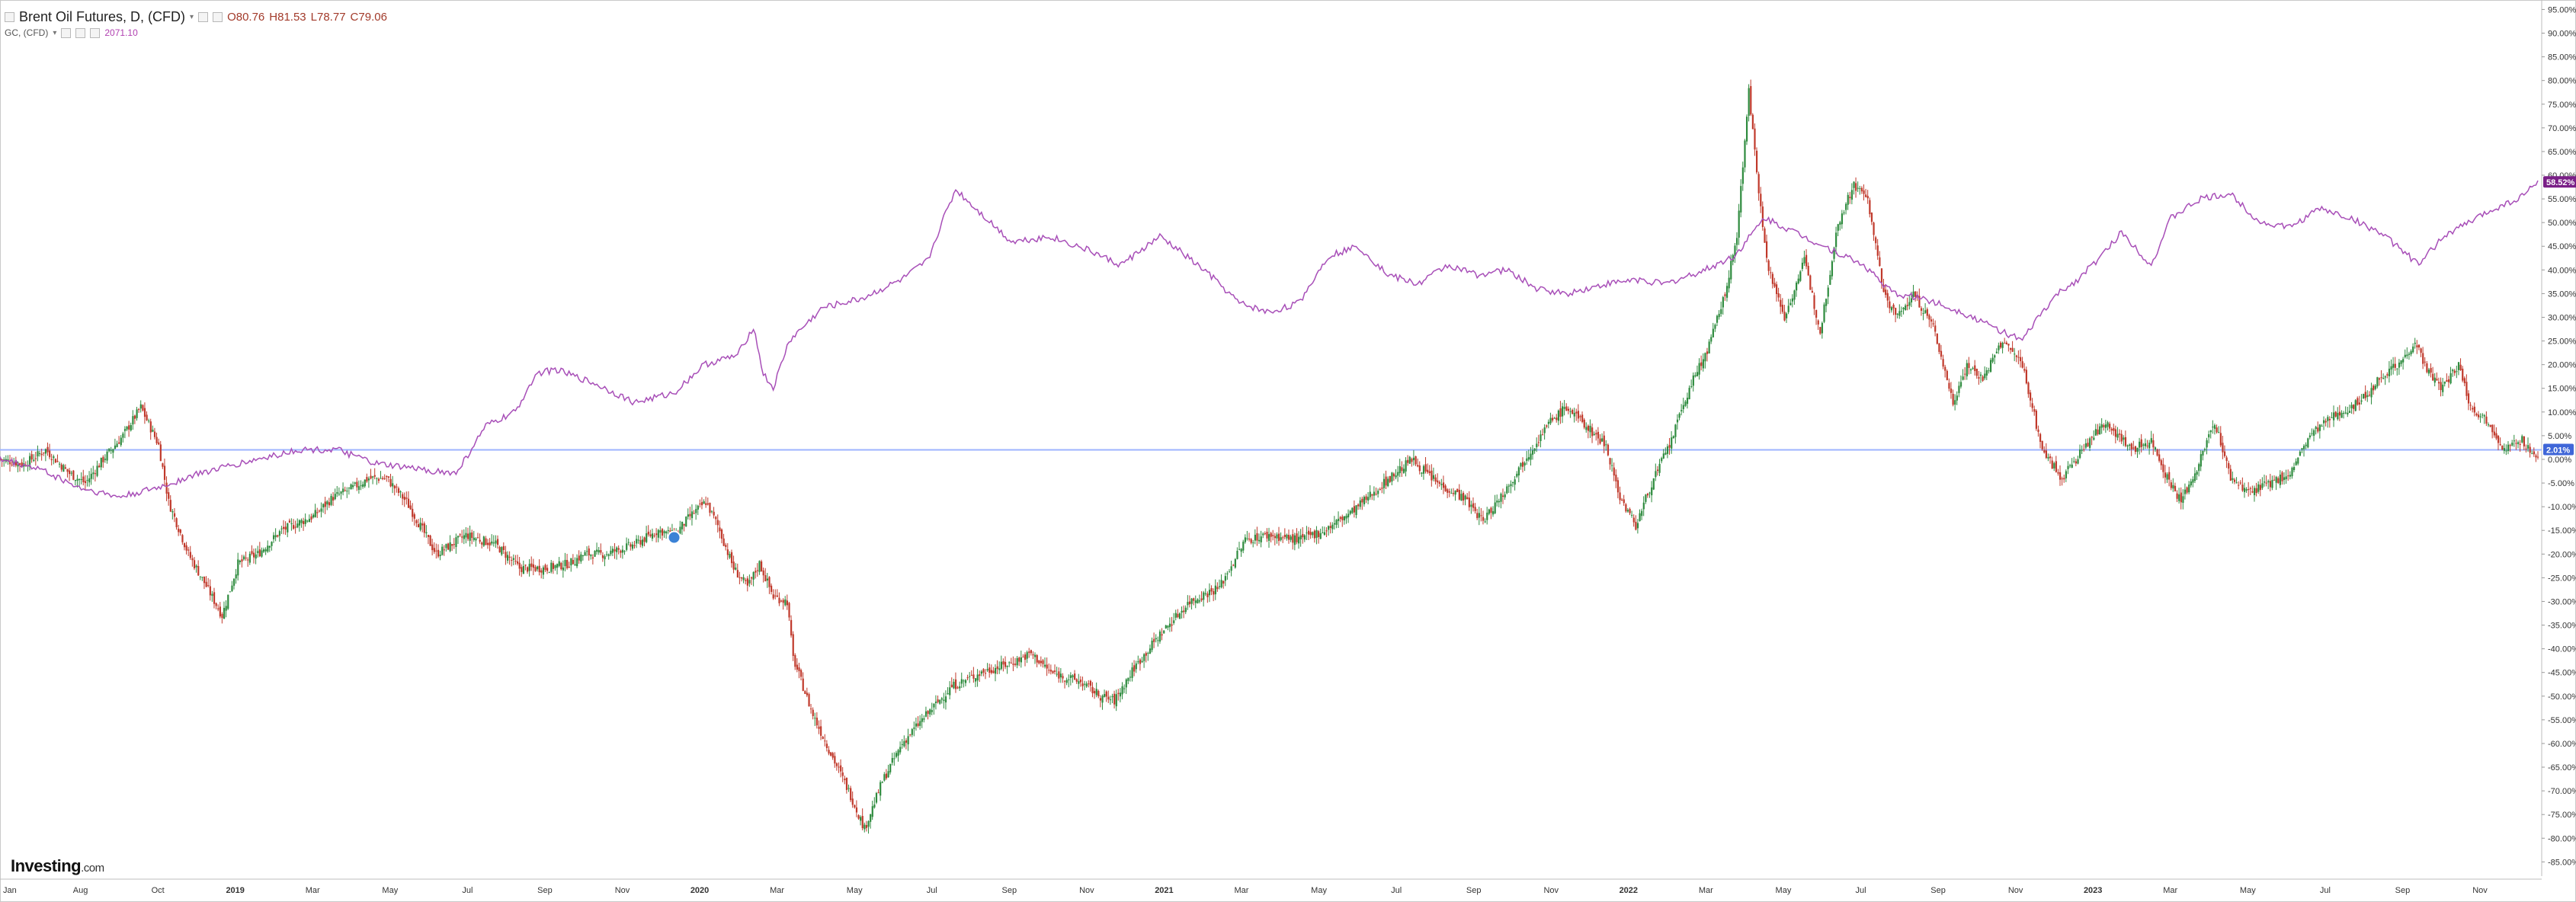 This screenshot has height=902, width=2576. What do you see at coordinates (2015, 891) in the screenshot?
I see `x-tick-label: Nov` at bounding box center [2015, 891].